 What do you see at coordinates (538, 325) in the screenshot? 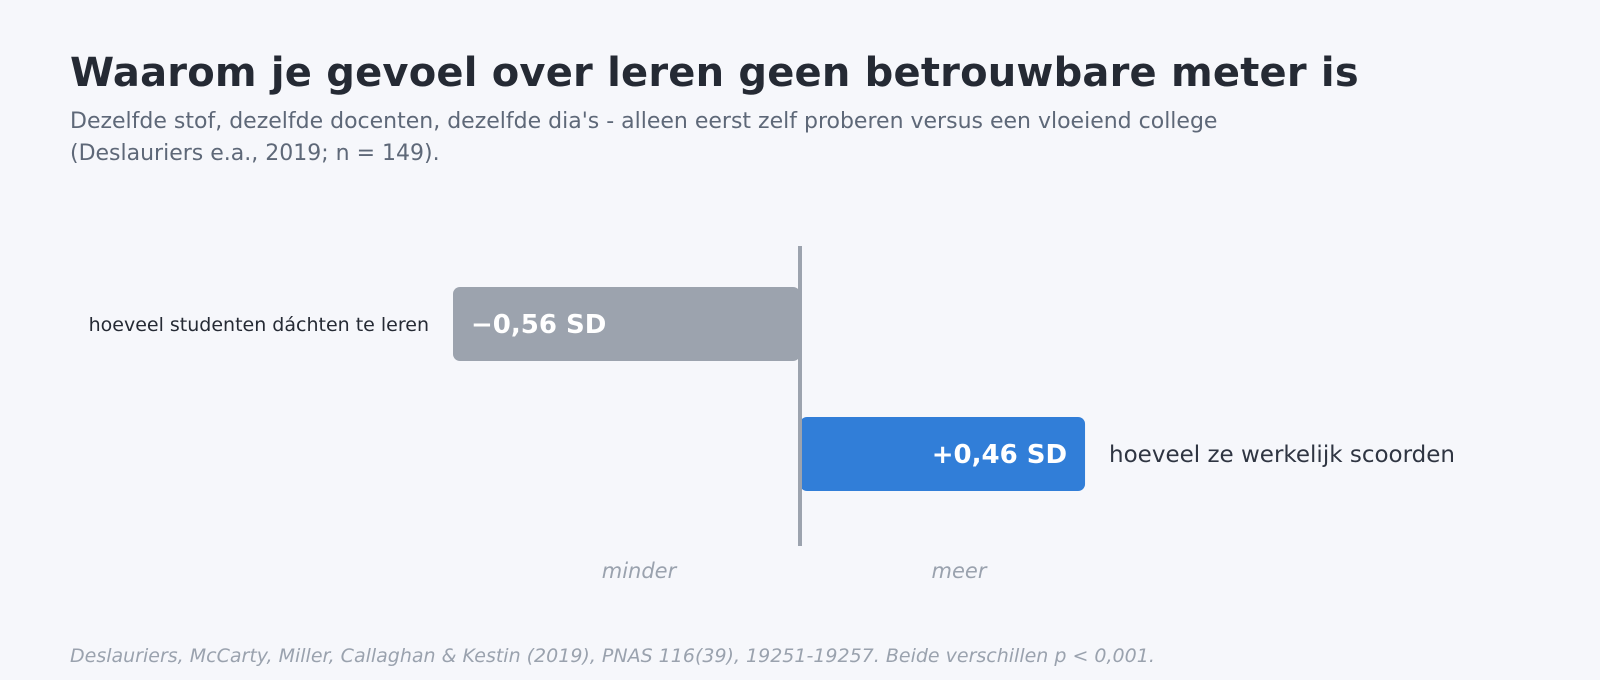
I see `bar-value-label-1: −0,56 SD` at bounding box center [538, 325].